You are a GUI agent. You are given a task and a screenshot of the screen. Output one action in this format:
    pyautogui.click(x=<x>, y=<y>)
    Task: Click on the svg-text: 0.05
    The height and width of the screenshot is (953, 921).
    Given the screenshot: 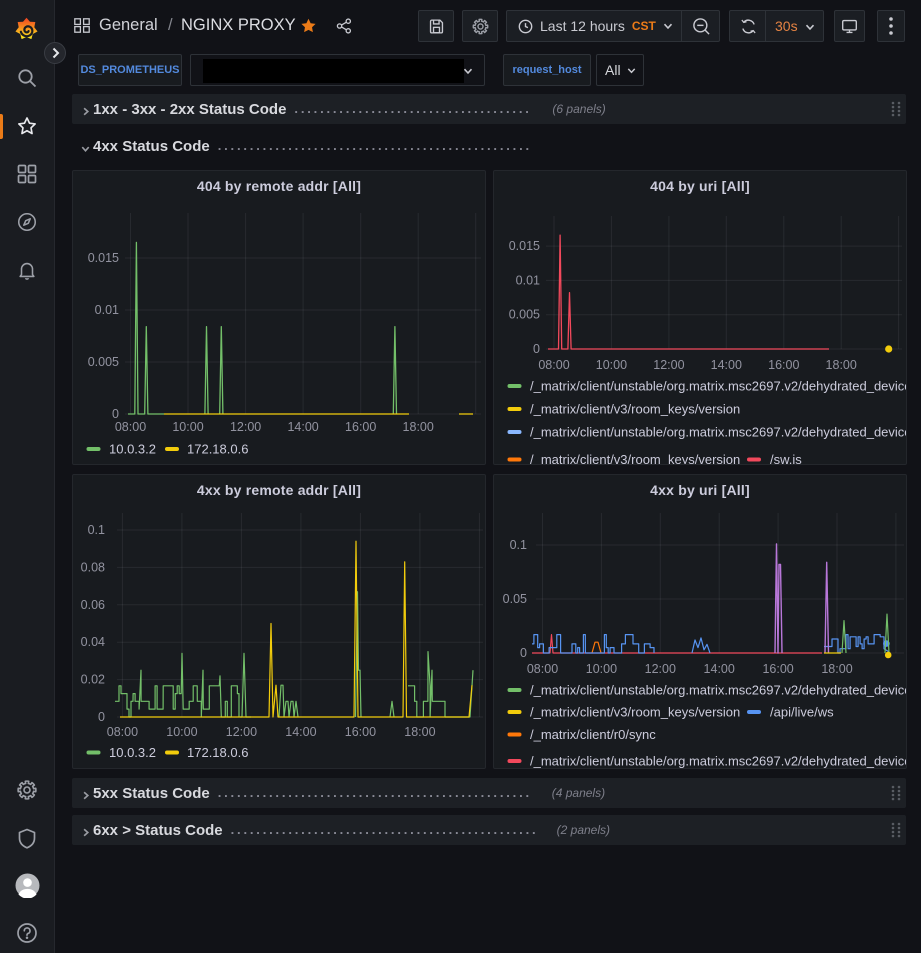 What is the action you would take?
    pyautogui.click(x=515, y=599)
    